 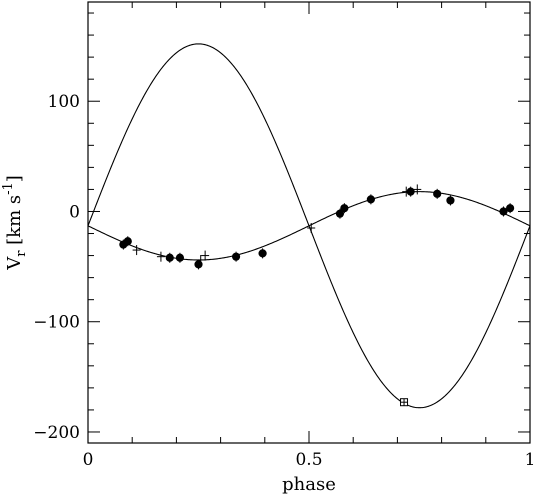 I want to click on x-tick-label: 1, so click(x=529, y=460).